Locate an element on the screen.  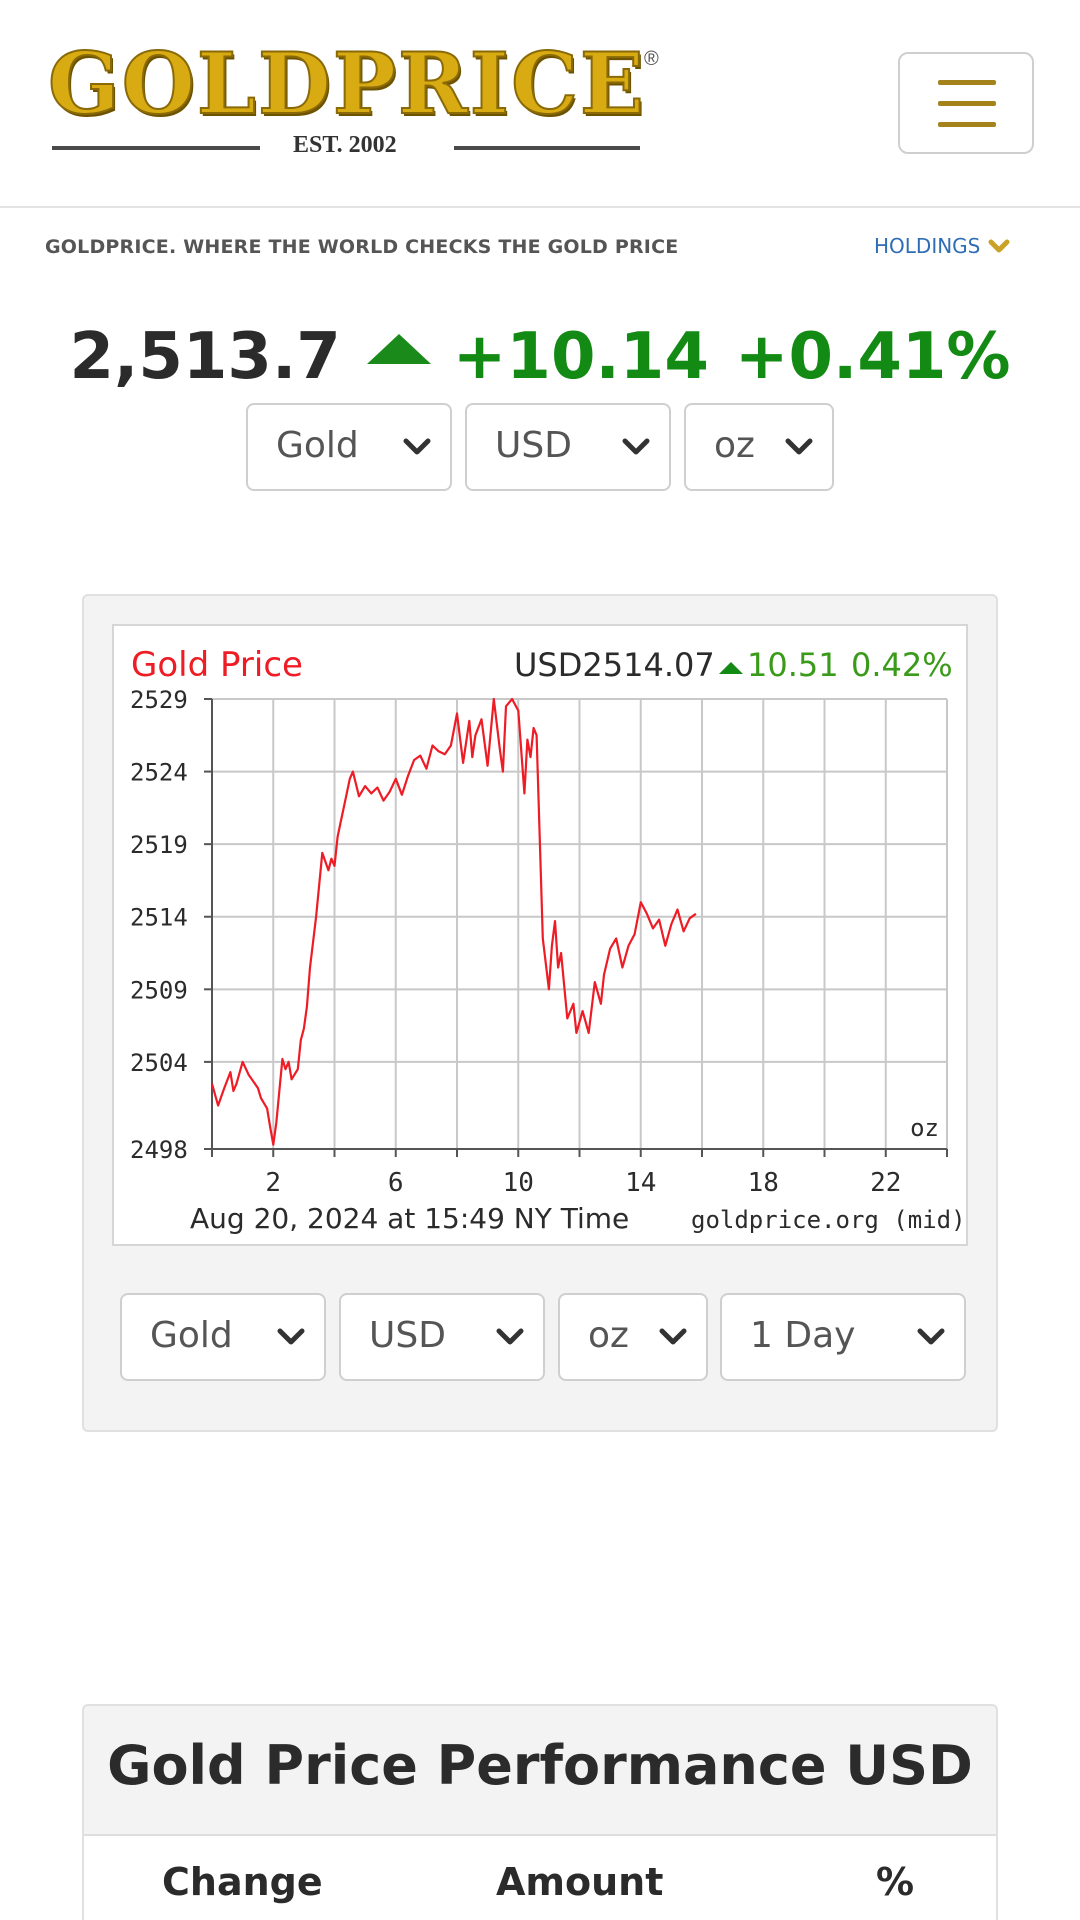
y-tick-label: 2509 is located at coordinates (159, 990).